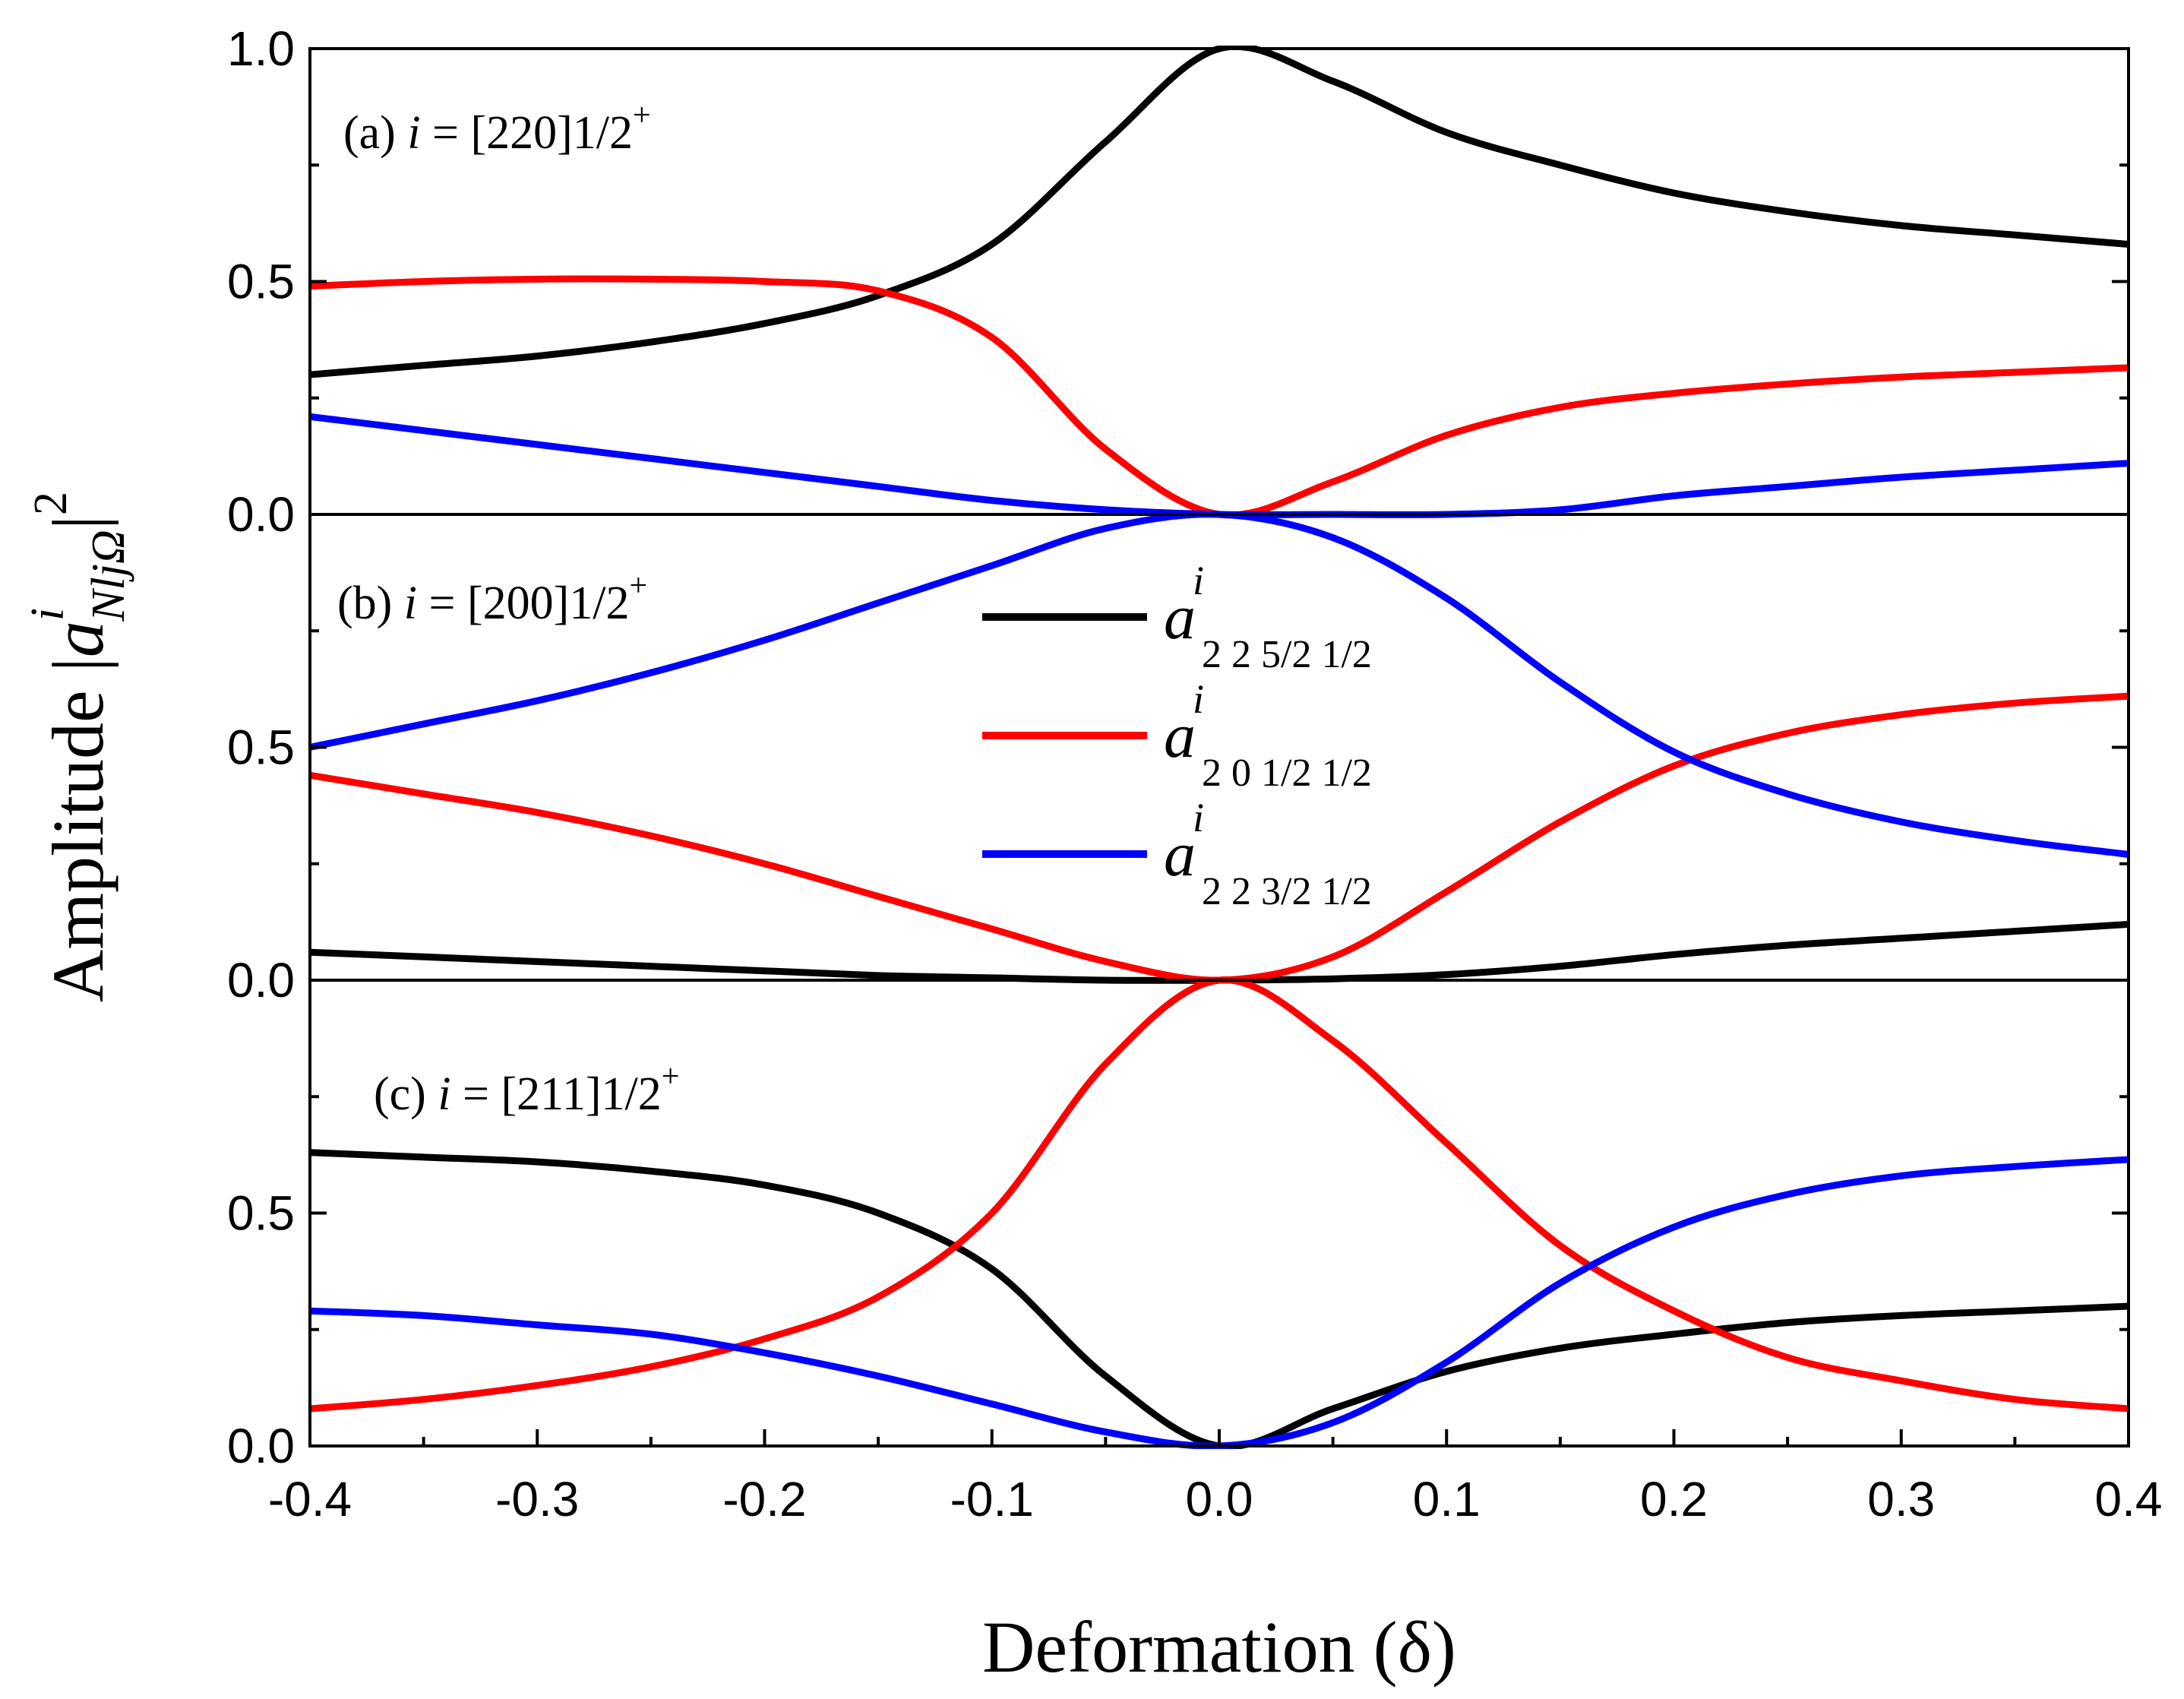 The width and height of the screenshot is (2184, 1699). What do you see at coordinates (523, 603) in the screenshot?
I see `panel-label-rest: = [200]1/2` at bounding box center [523, 603].